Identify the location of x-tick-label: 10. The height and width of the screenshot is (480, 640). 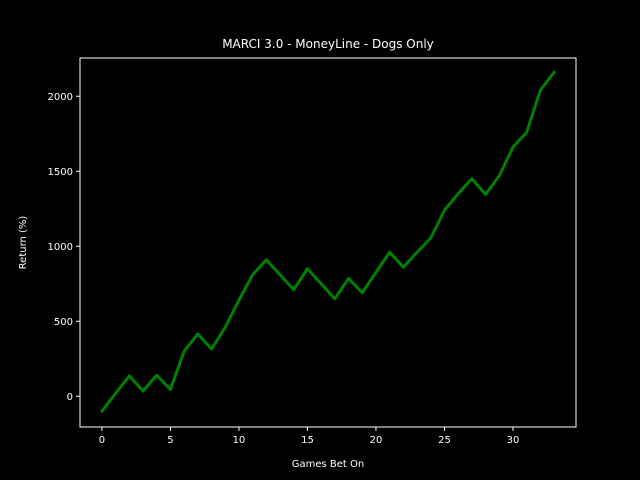
(239, 440).